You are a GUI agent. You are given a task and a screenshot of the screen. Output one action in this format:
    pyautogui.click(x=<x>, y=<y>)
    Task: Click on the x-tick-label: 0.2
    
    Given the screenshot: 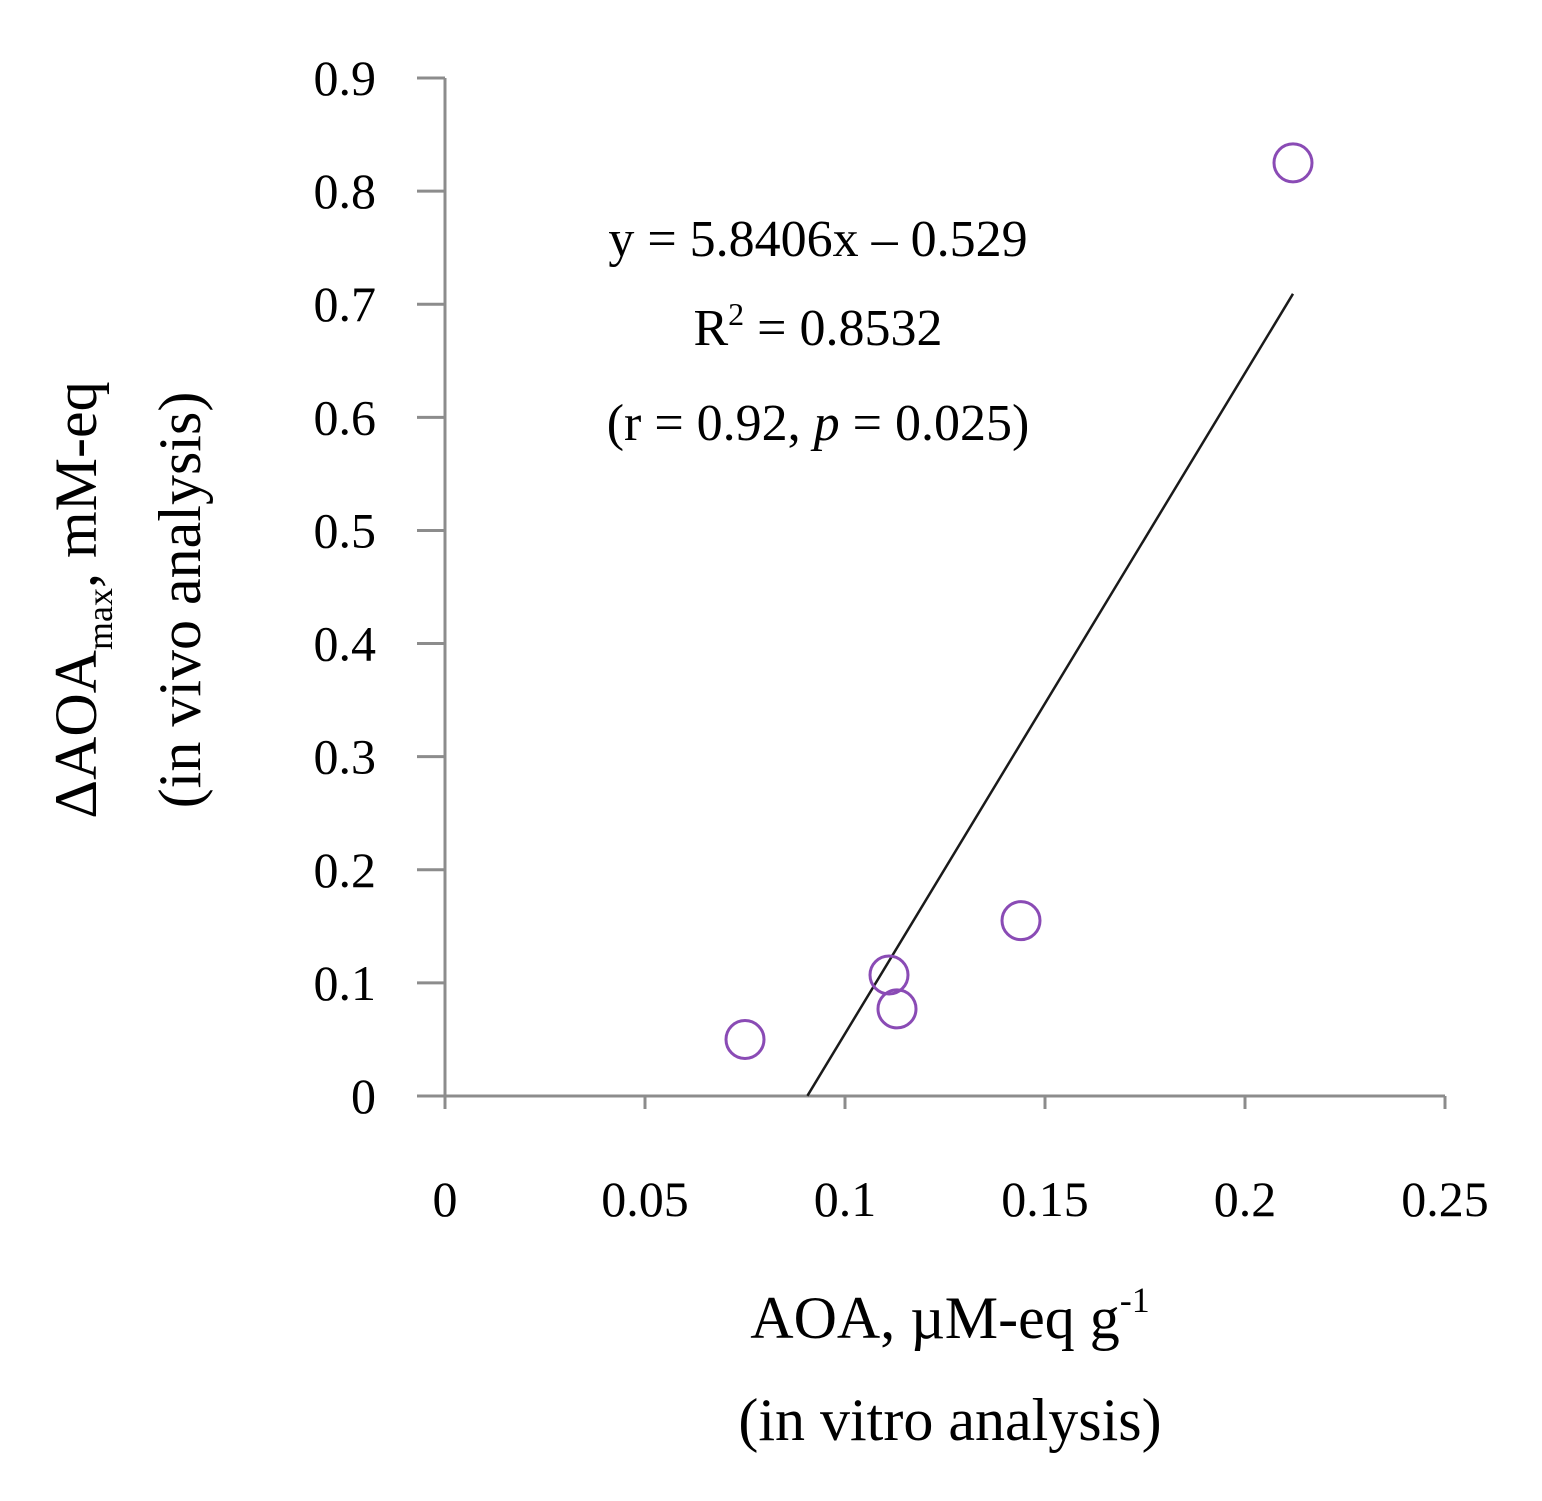 What is the action you would take?
    pyautogui.click(x=1245, y=1199)
    